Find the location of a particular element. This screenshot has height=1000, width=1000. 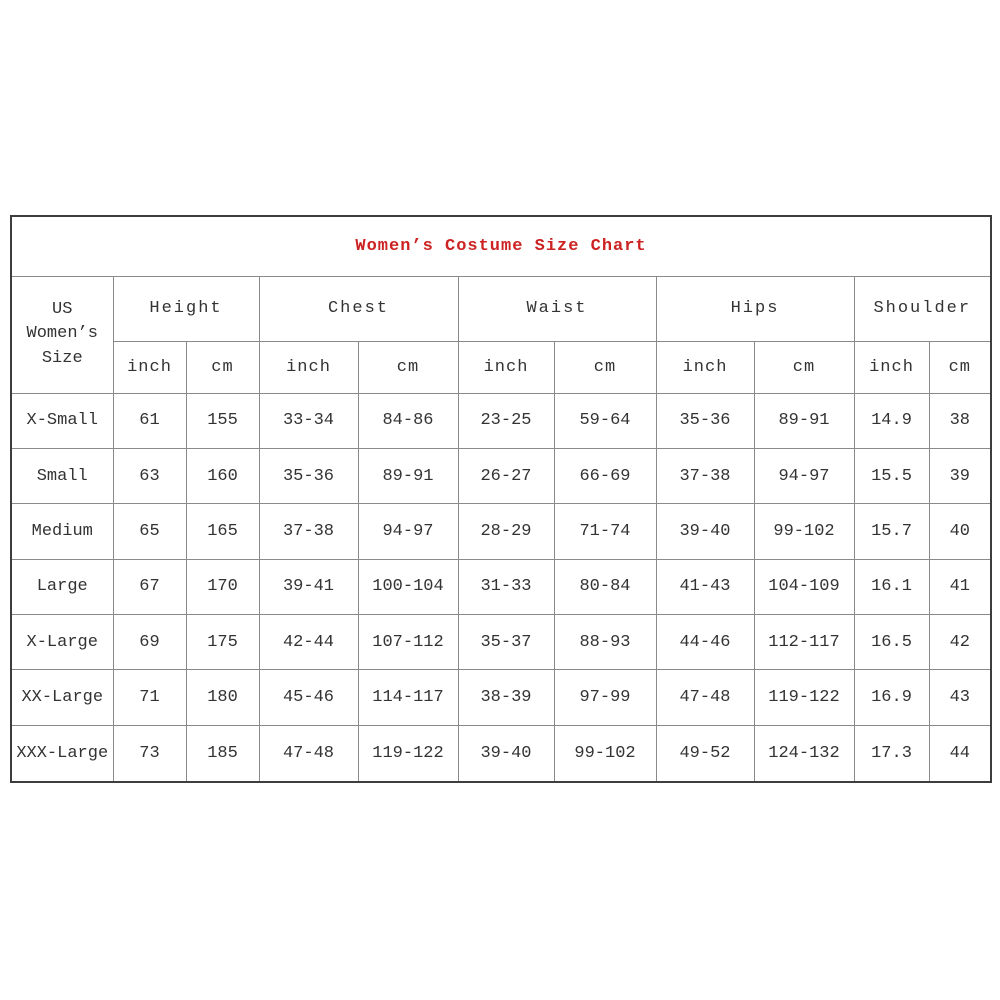

table-cell: 15.7 is located at coordinates (891, 531).